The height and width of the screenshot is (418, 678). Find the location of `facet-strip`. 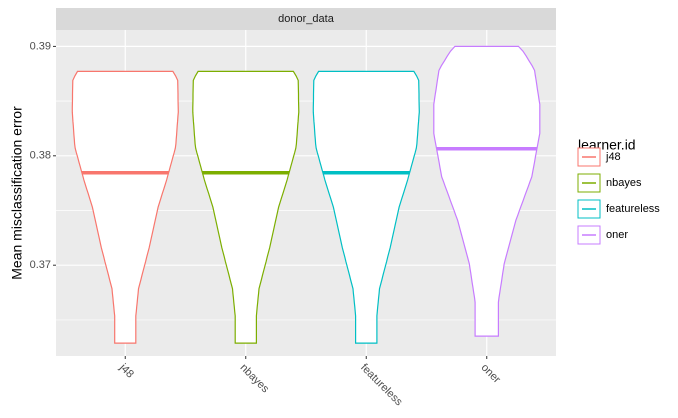

facet-strip is located at coordinates (306, 19).